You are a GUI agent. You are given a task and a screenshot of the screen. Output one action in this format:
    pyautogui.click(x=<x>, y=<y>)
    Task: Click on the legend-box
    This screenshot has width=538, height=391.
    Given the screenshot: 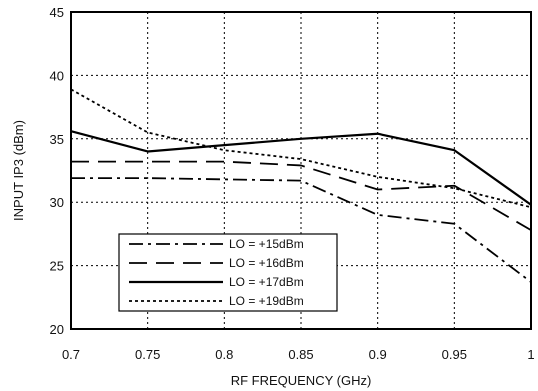 What is the action you would take?
    pyautogui.click(x=228, y=272)
    